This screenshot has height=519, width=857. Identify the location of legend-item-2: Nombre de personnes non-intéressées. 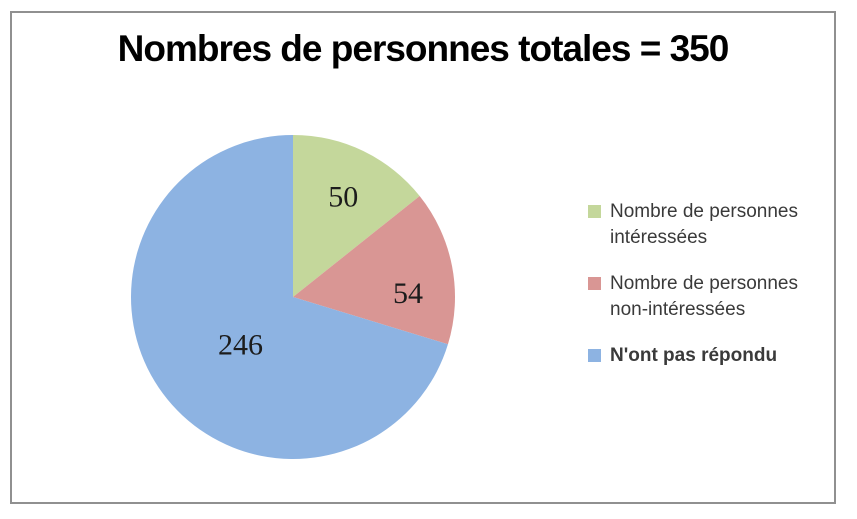
(709, 297).